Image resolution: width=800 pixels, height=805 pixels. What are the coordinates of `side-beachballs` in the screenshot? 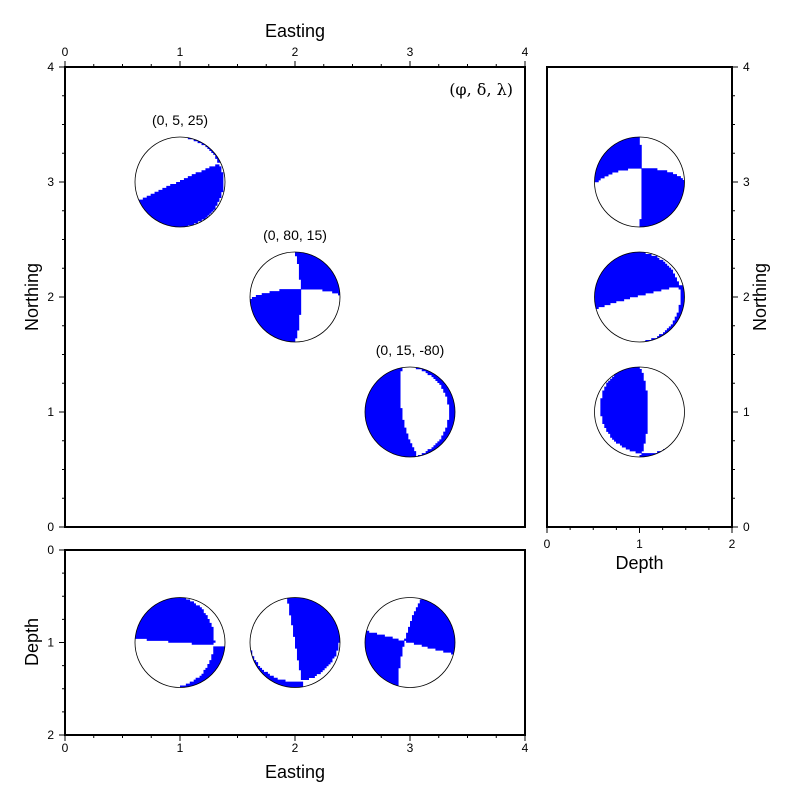 It's located at (639, 297).